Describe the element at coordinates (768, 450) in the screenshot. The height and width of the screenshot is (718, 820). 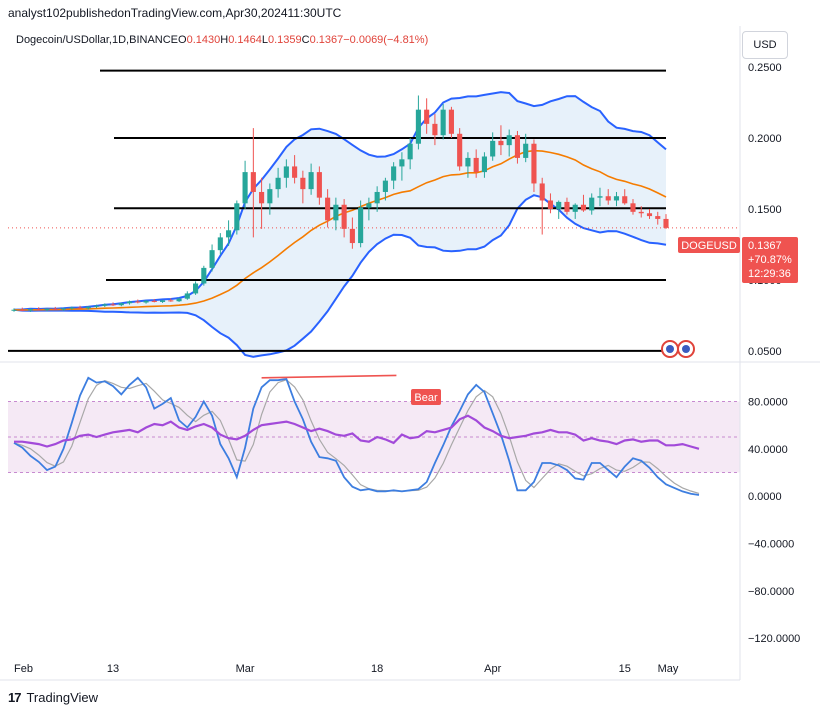
I see `oscillator-axis-tick-label: 40.0000` at that location.